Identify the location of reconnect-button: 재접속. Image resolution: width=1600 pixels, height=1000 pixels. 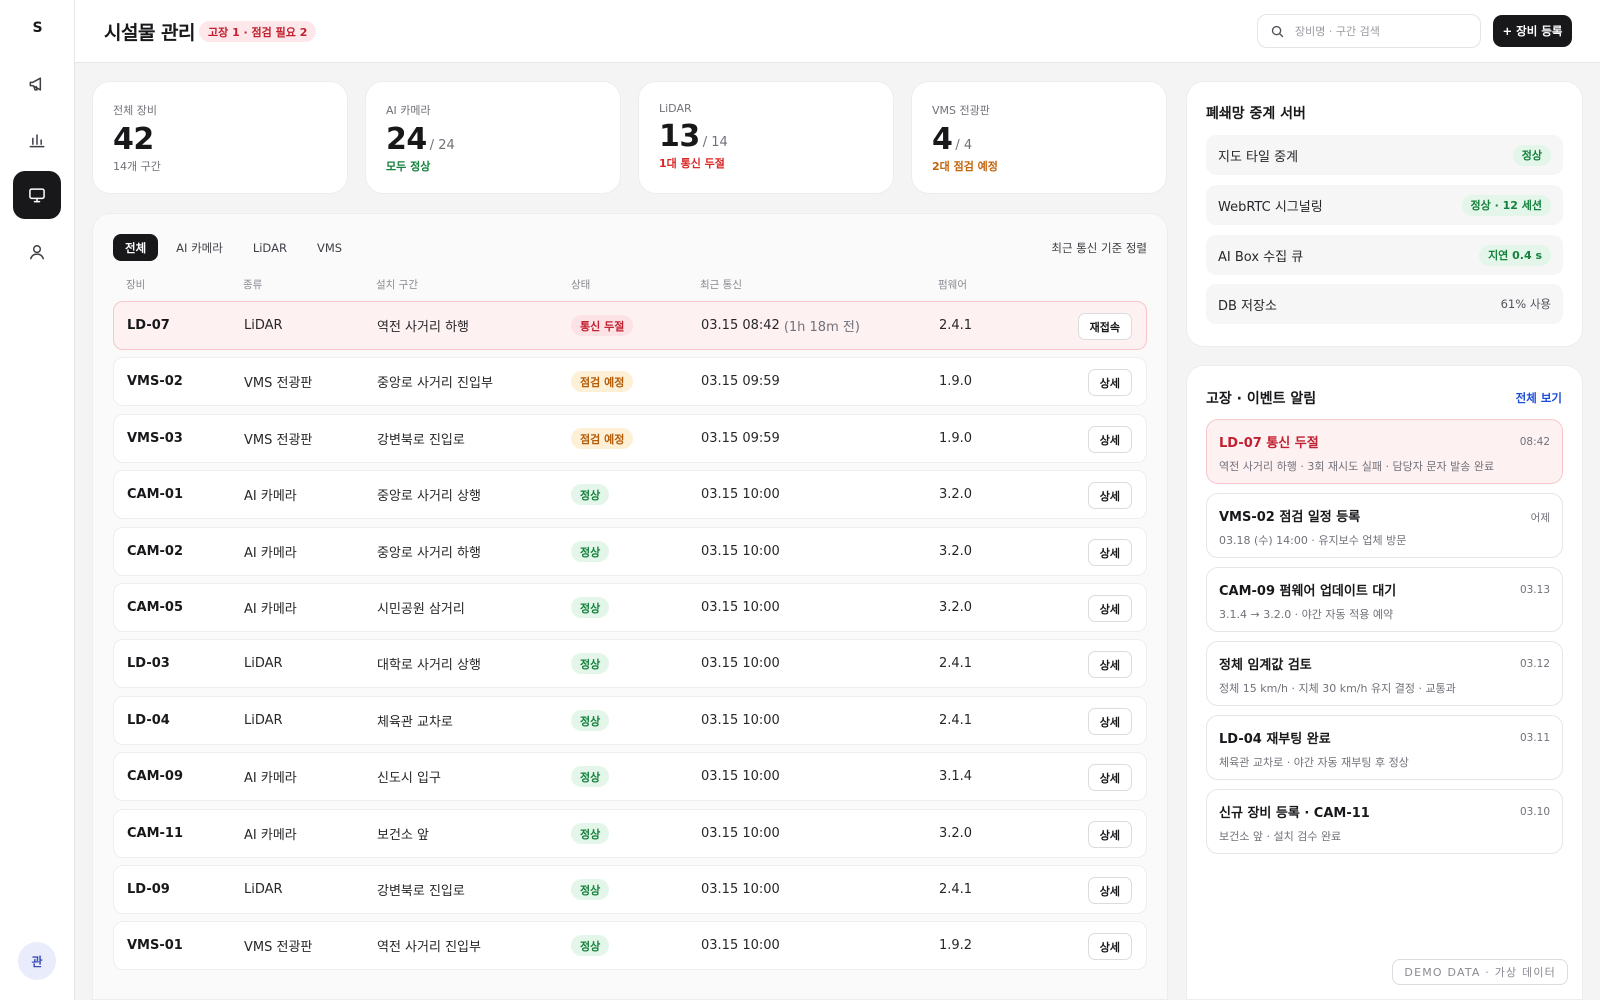
(1104, 326).